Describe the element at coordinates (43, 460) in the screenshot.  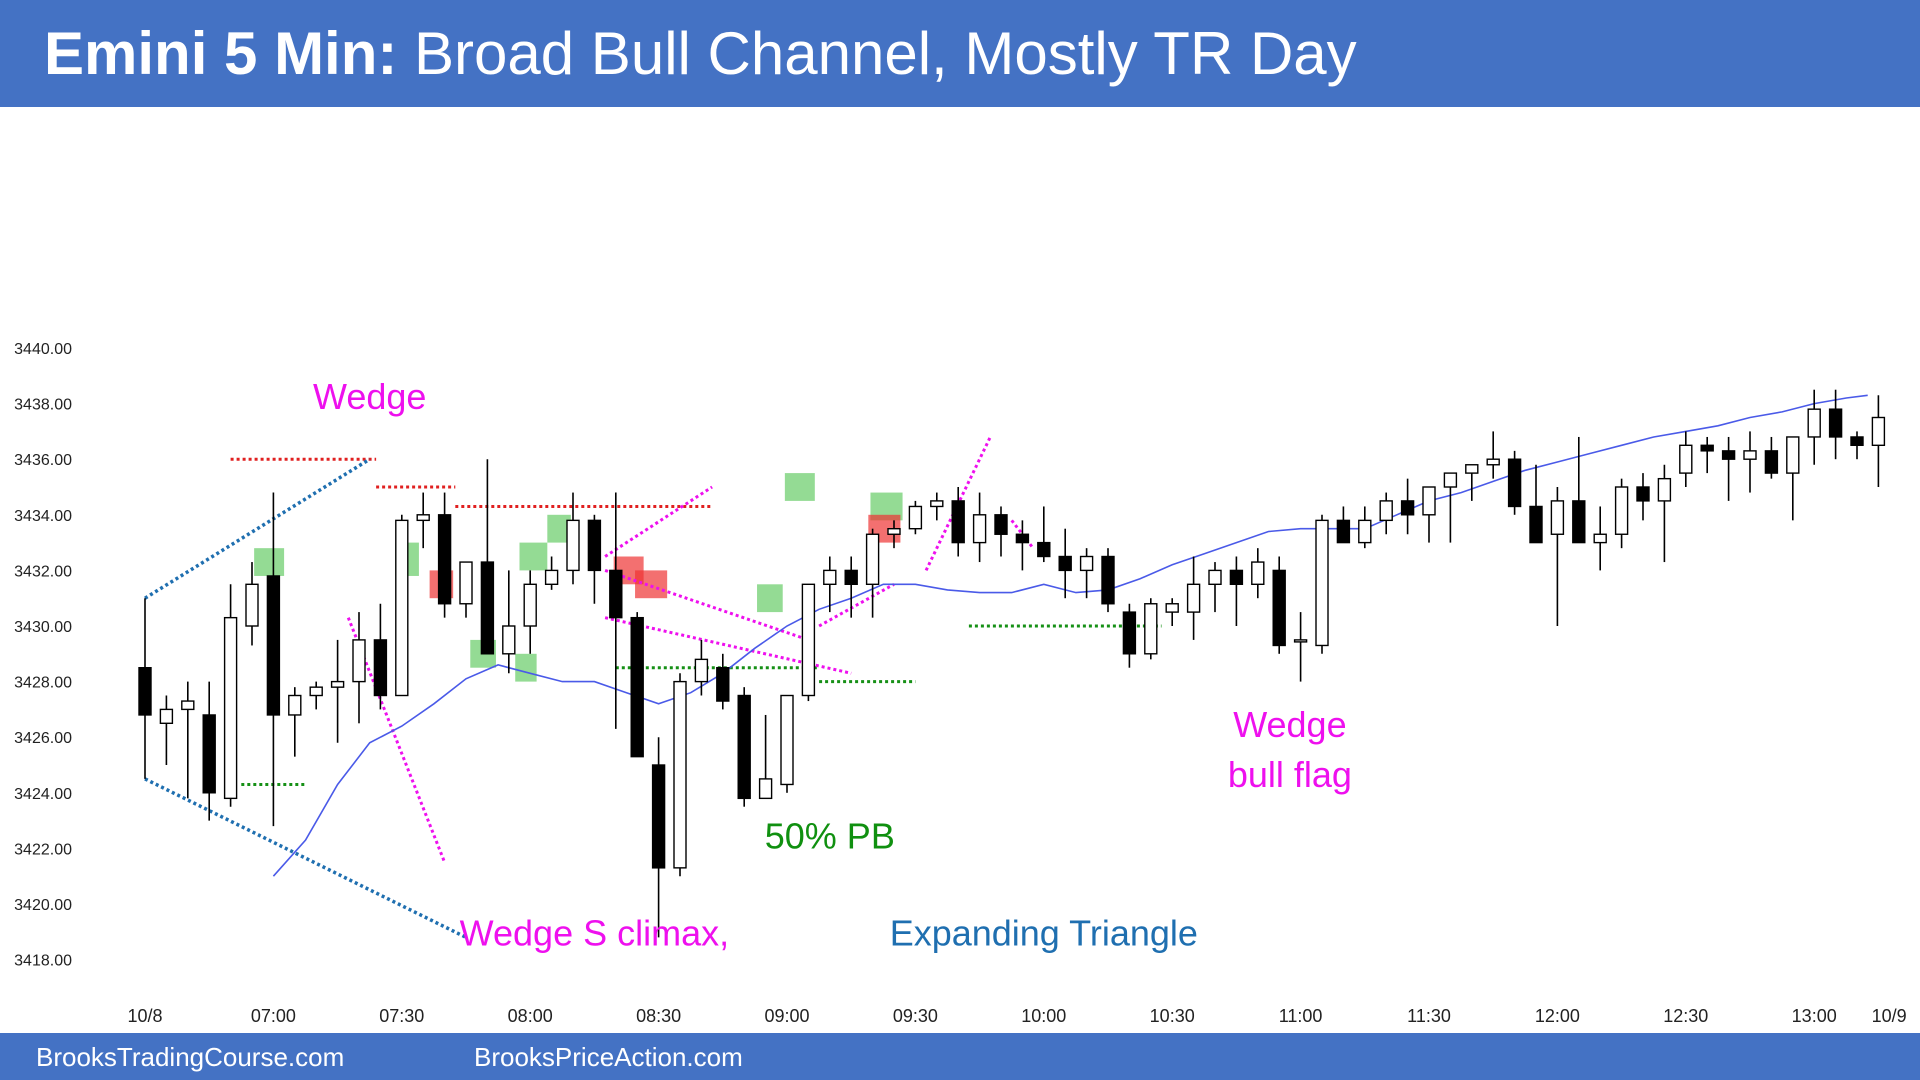
I see `y-tick-label: 3436.00` at that location.